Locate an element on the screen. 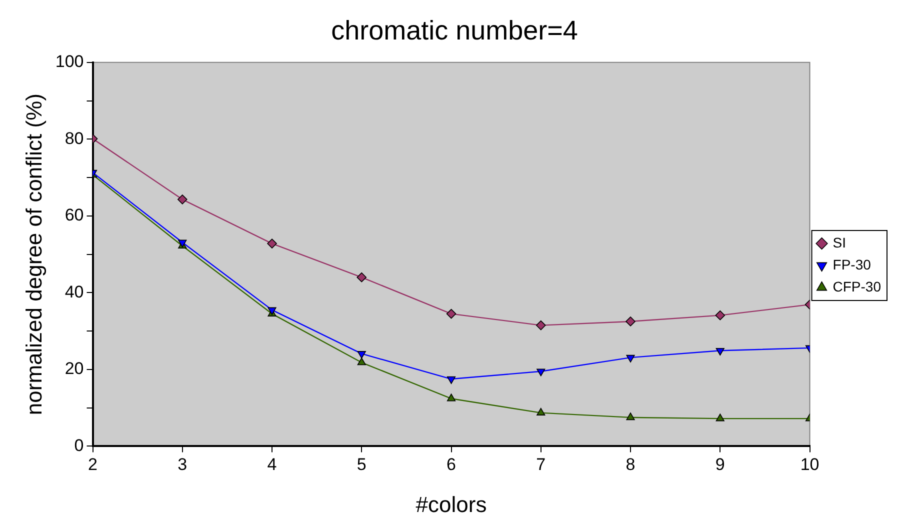  y-tick-label: 100 is located at coordinates (69, 62).